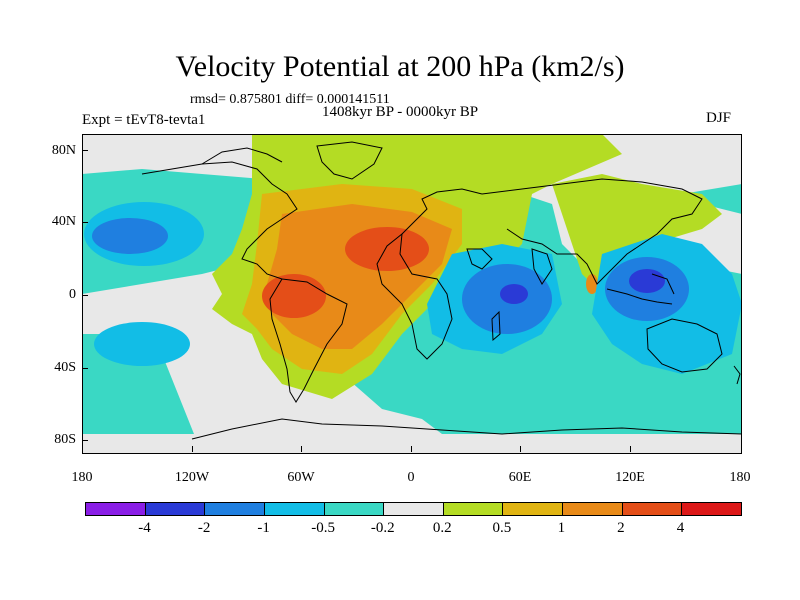 The image size is (800, 600). Describe the element at coordinates (263, 528) in the screenshot. I see `colorbar-label: -1` at that location.